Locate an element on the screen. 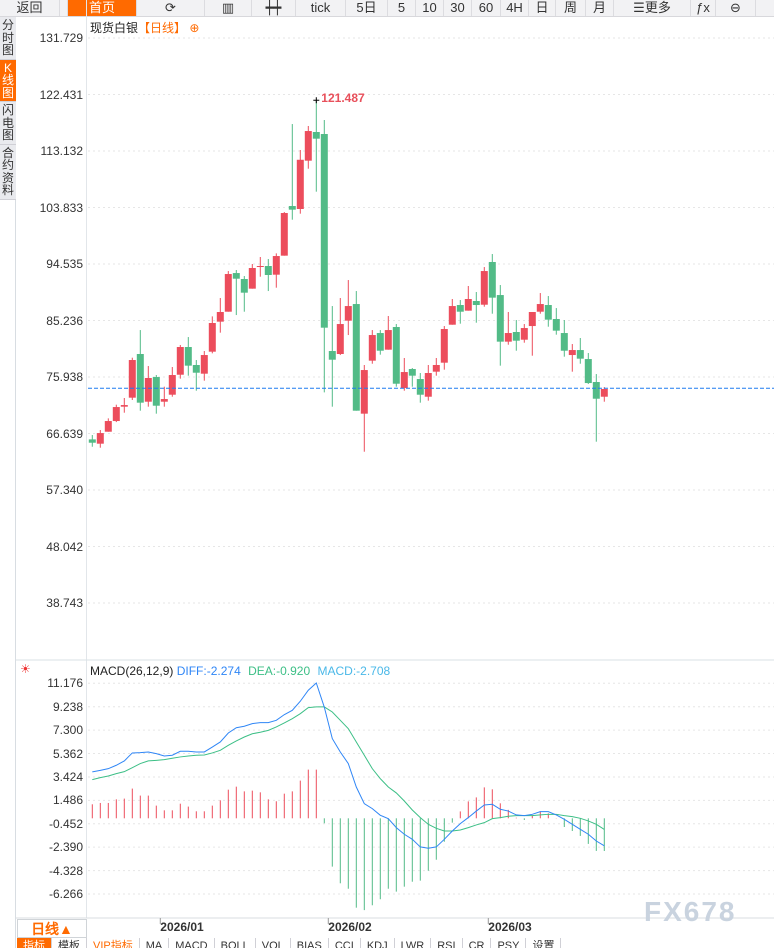  toolbar-5day-button: 5日 is located at coordinates (367, 8).